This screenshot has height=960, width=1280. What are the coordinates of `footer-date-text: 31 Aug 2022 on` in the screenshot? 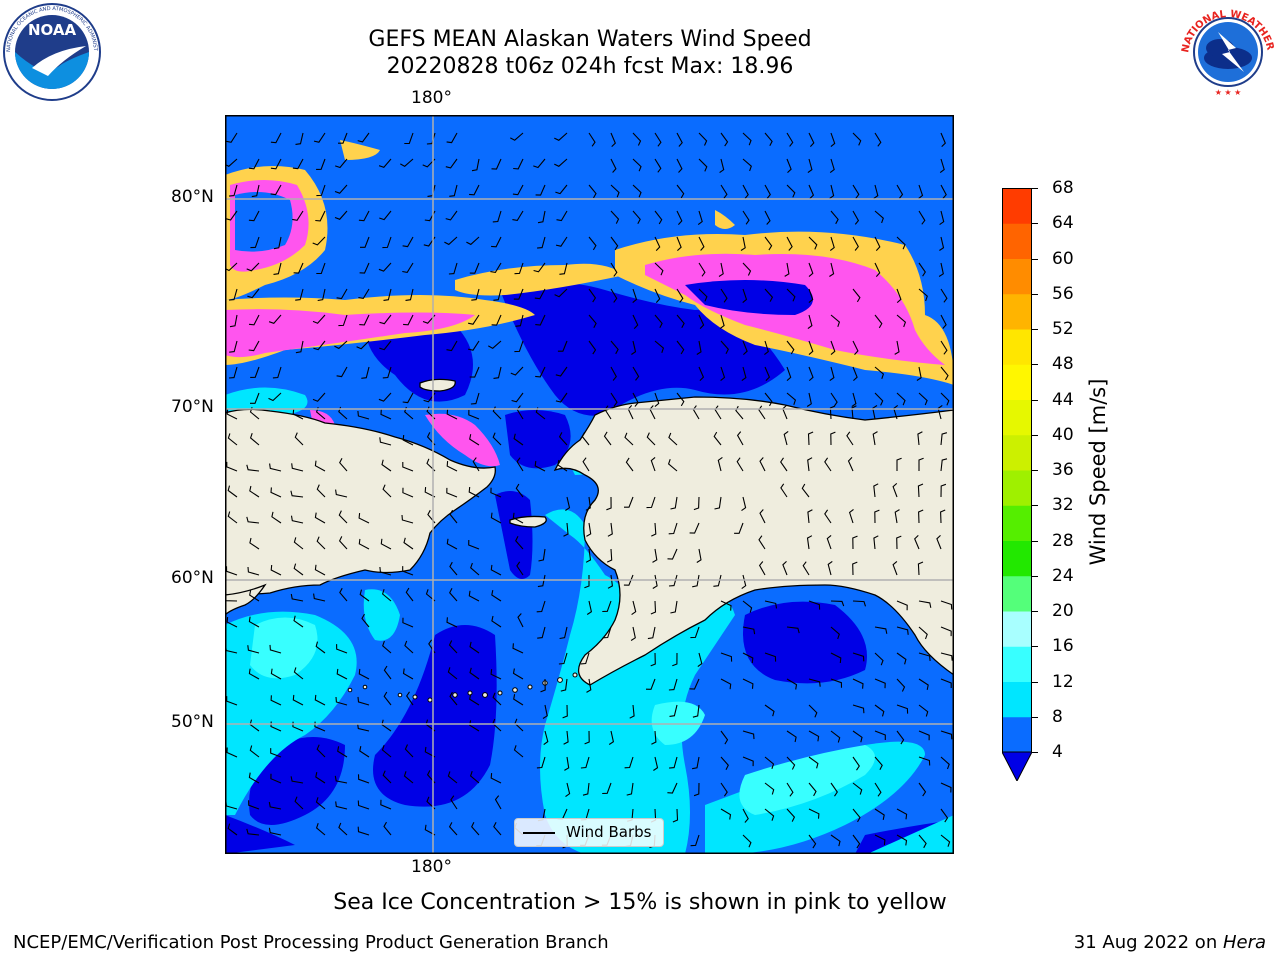 It's located at (1148, 942).